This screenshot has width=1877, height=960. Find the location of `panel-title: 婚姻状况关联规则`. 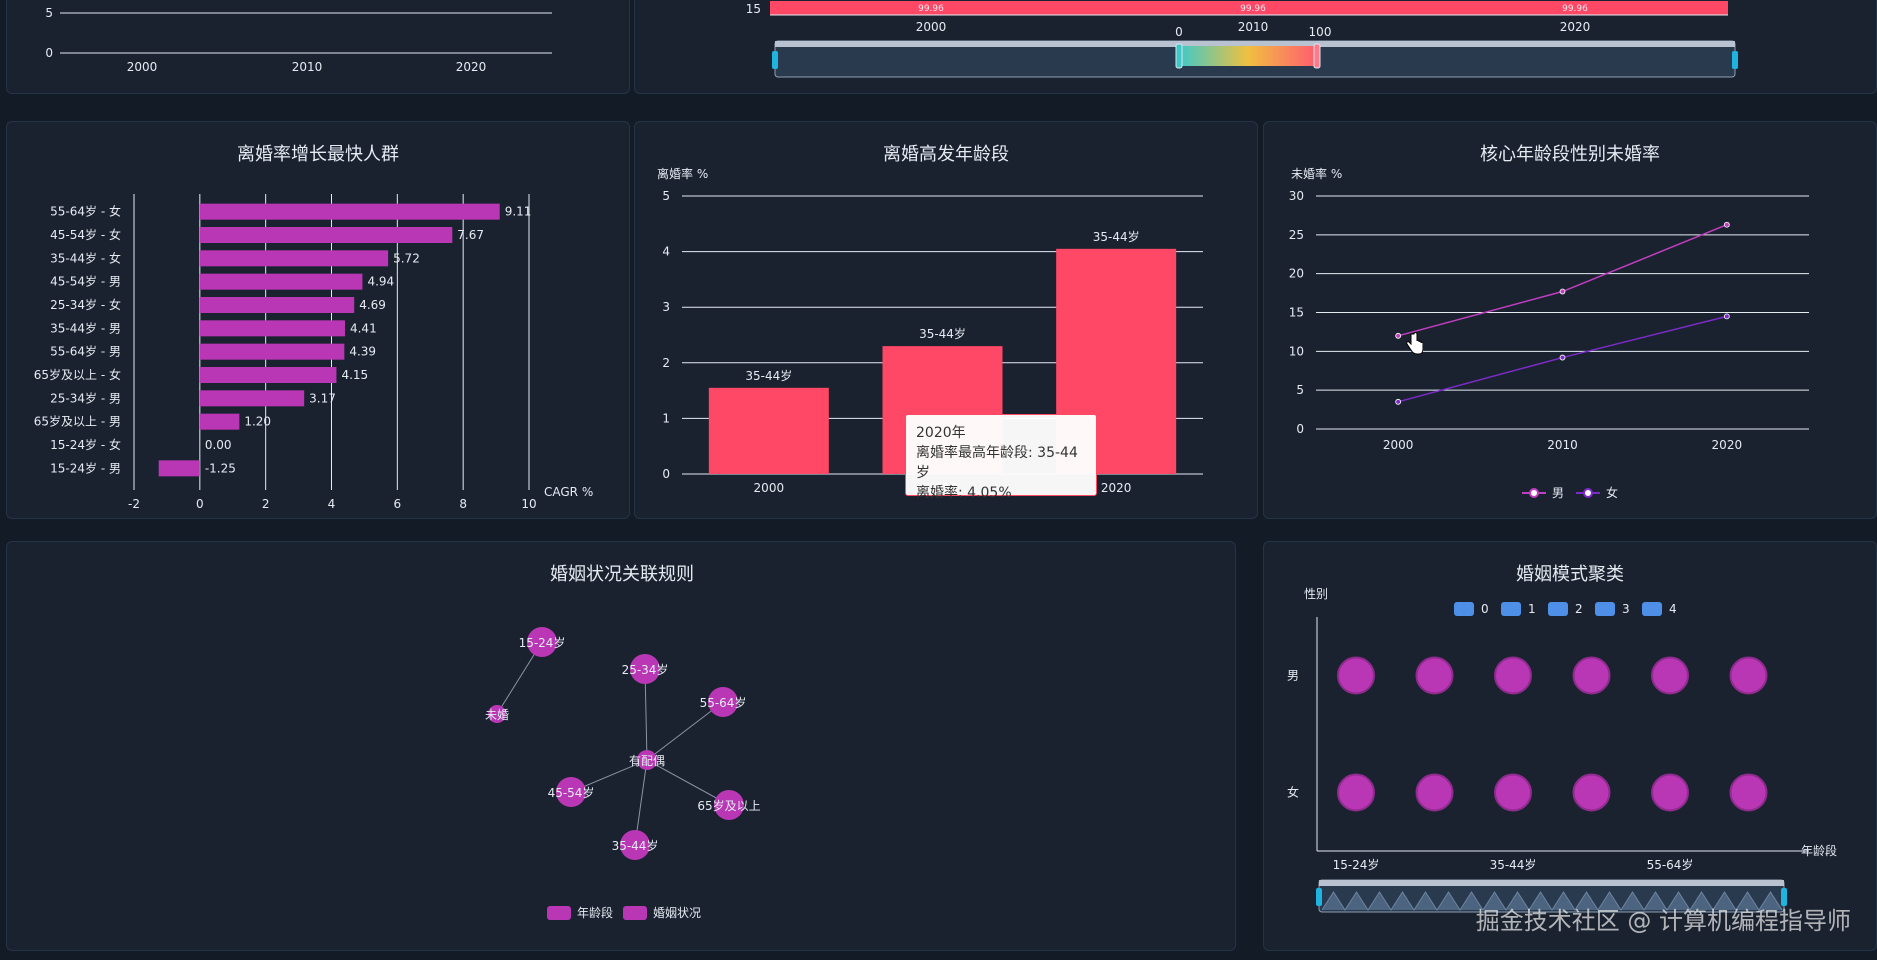

panel-title: 婚姻状况关联规则 is located at coordinates (622, 574).